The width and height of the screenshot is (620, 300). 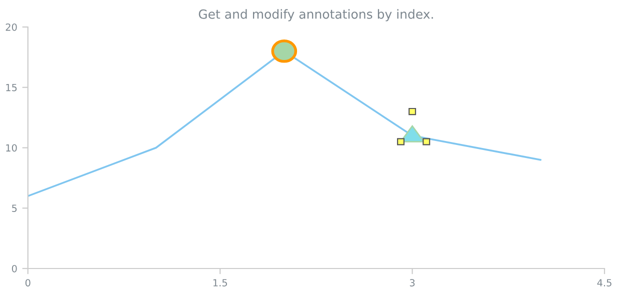 I want to click on y-tick-label: 0, so click(x=14, y=268).